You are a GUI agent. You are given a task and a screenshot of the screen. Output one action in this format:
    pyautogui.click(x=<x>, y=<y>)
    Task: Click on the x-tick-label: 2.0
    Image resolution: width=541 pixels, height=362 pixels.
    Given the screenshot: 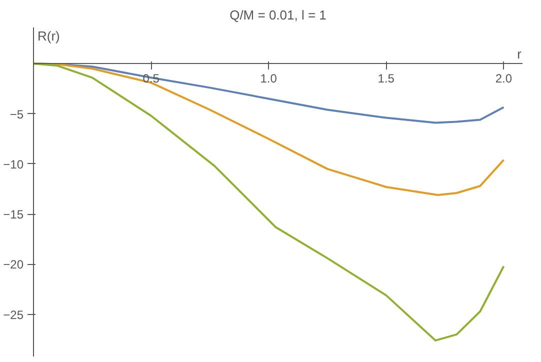 What is the action you would take?
    pyautogui.click(x=503, y=79)
    